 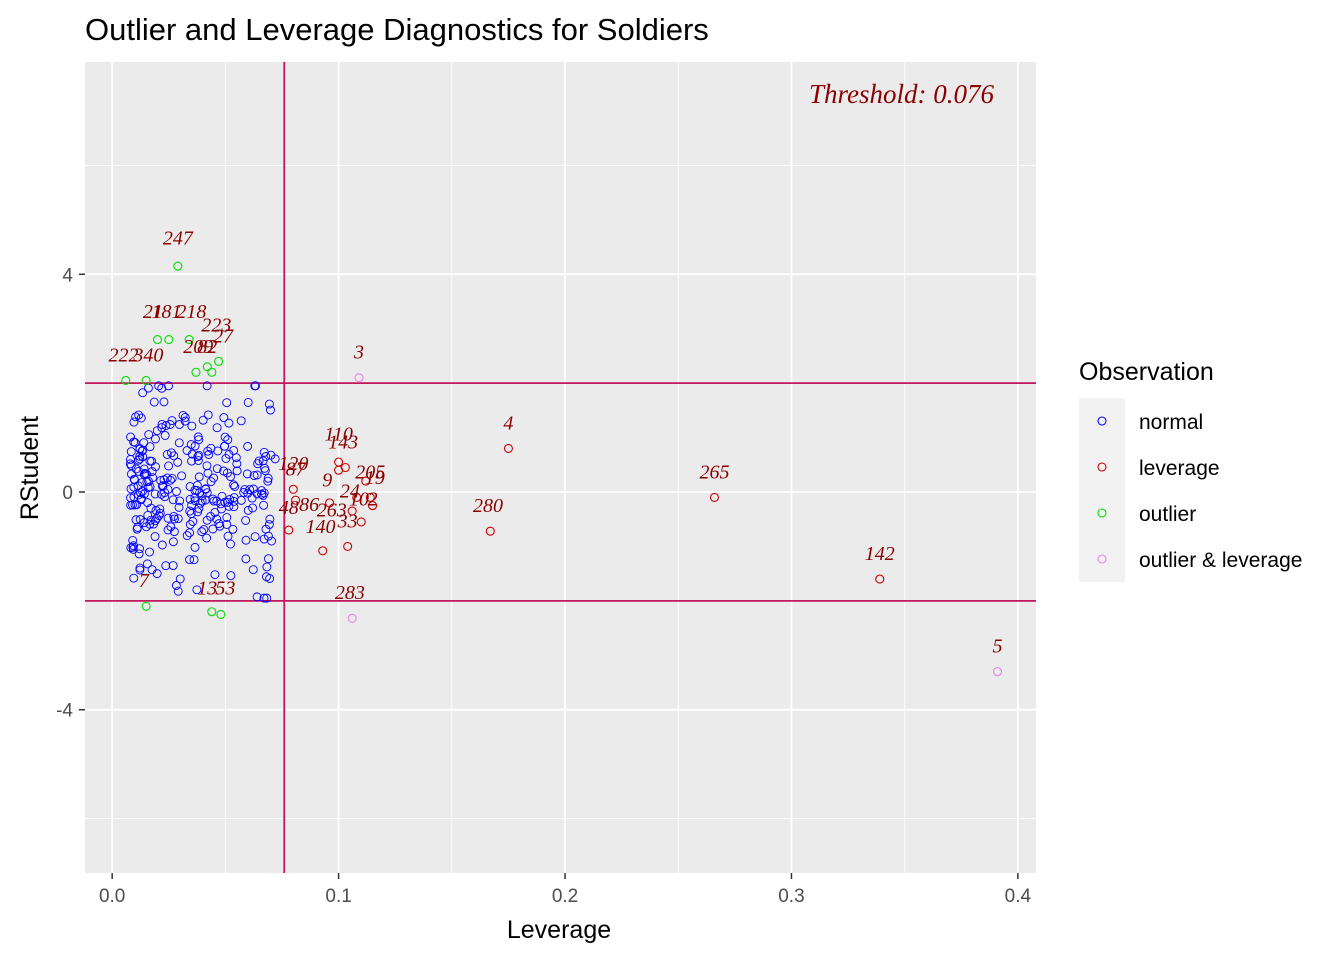 What do you see at coordinates (198, 347) in the screenshot?
I see `point-label: 209` at bounding box center [198, 347].